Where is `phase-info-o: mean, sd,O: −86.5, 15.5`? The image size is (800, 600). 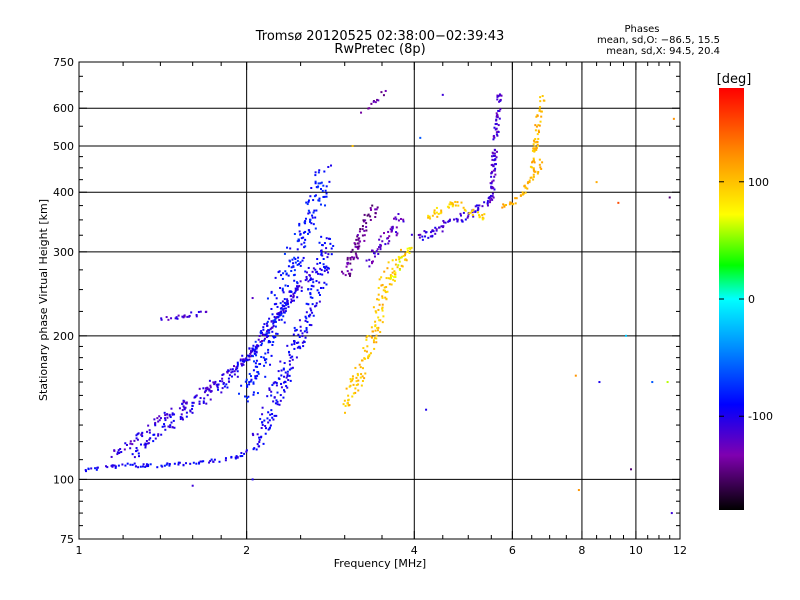
phase-info-o: mean, sd,O: −86.5, 15.5 is located at coordinates (658, 40).